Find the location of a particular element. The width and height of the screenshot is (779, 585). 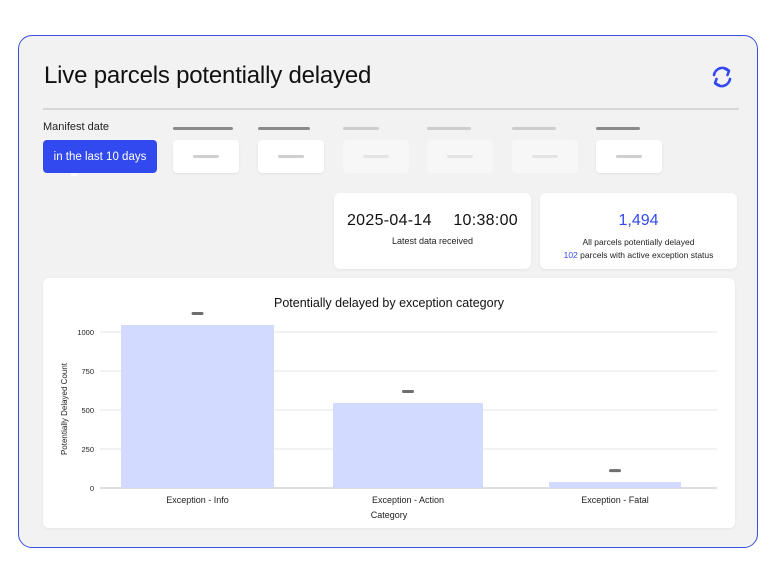

delayed-total-value: 1,494 is located at coordinates (638, 220).